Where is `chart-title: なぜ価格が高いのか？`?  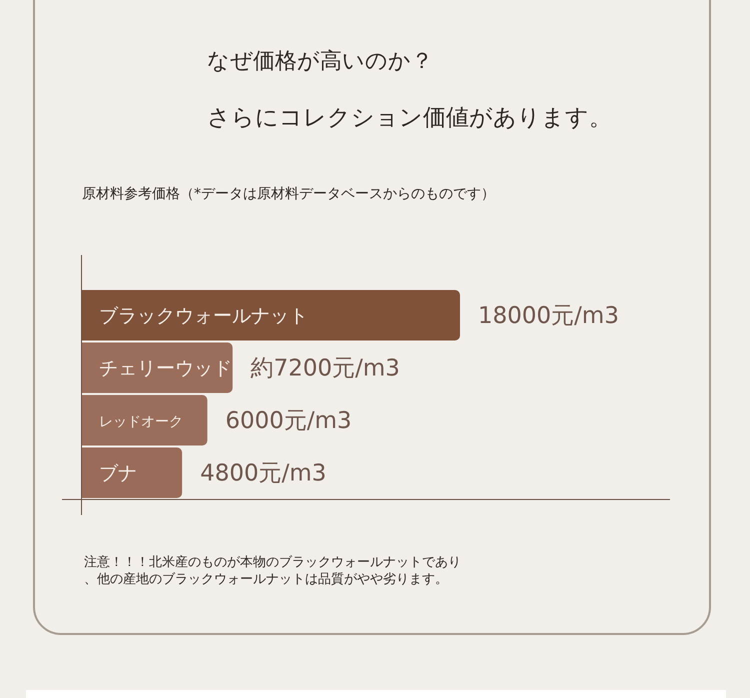
chart-title: なぜ価格が高いのか？ is located at coordinates (320, 62).